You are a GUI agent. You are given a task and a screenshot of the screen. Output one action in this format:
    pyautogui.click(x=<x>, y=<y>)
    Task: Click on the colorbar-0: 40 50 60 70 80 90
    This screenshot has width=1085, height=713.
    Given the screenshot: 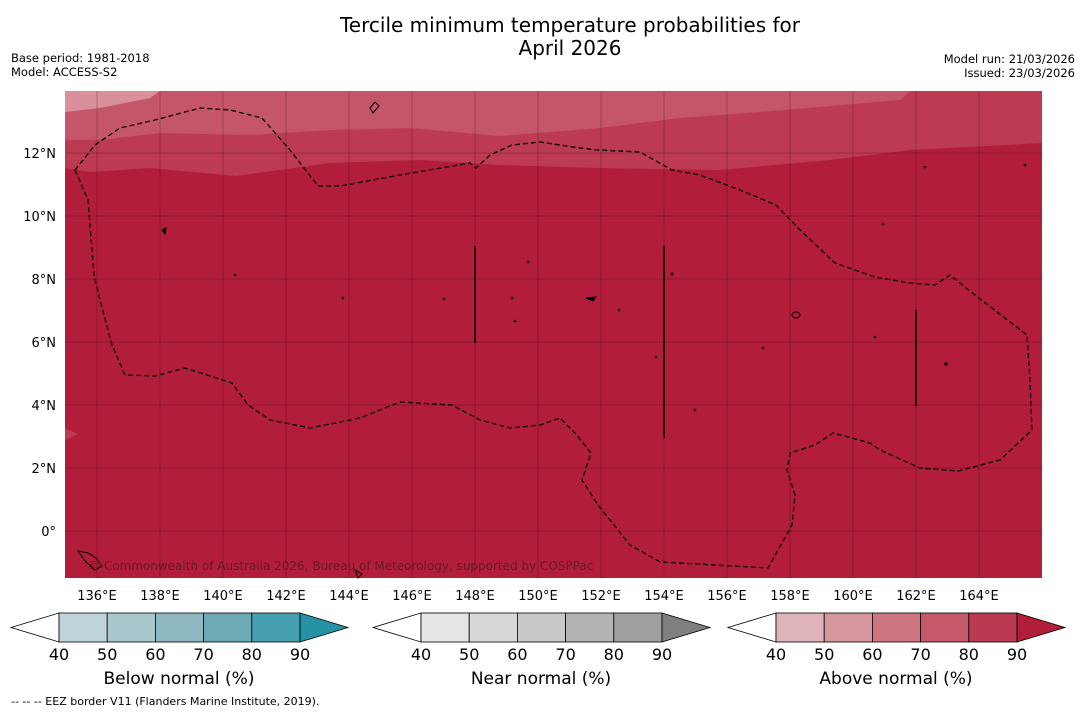 What is the action you would take?
    pyautogui.click(x=179, y=638)
    